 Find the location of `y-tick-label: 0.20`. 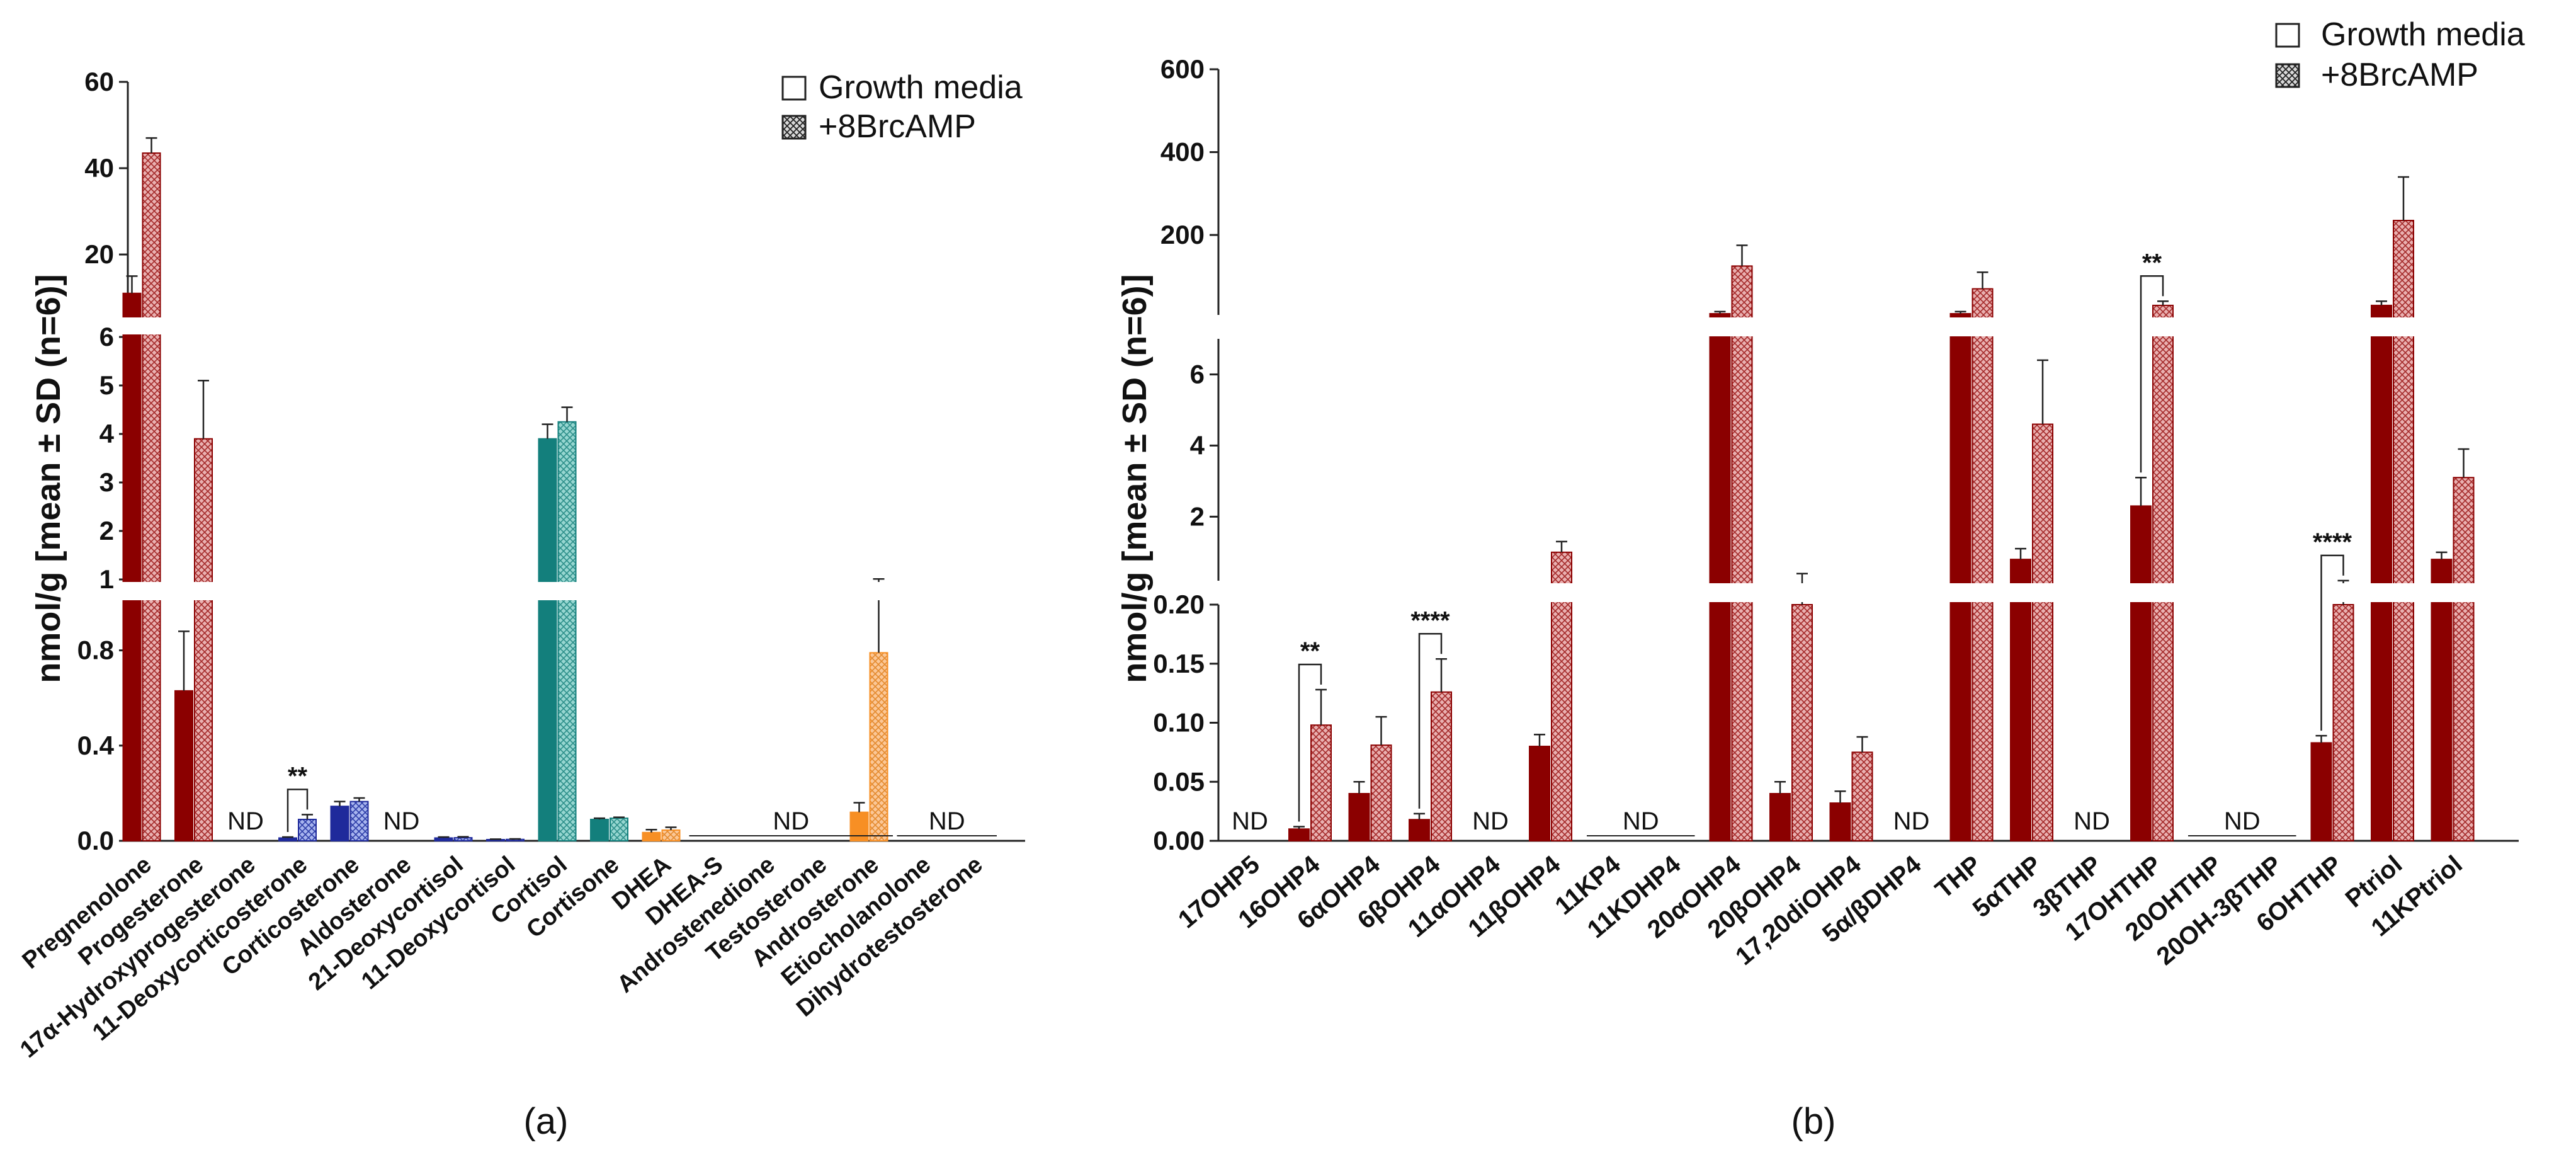

y-tick-label: 0.20 is located at coordinates (1179, 604).